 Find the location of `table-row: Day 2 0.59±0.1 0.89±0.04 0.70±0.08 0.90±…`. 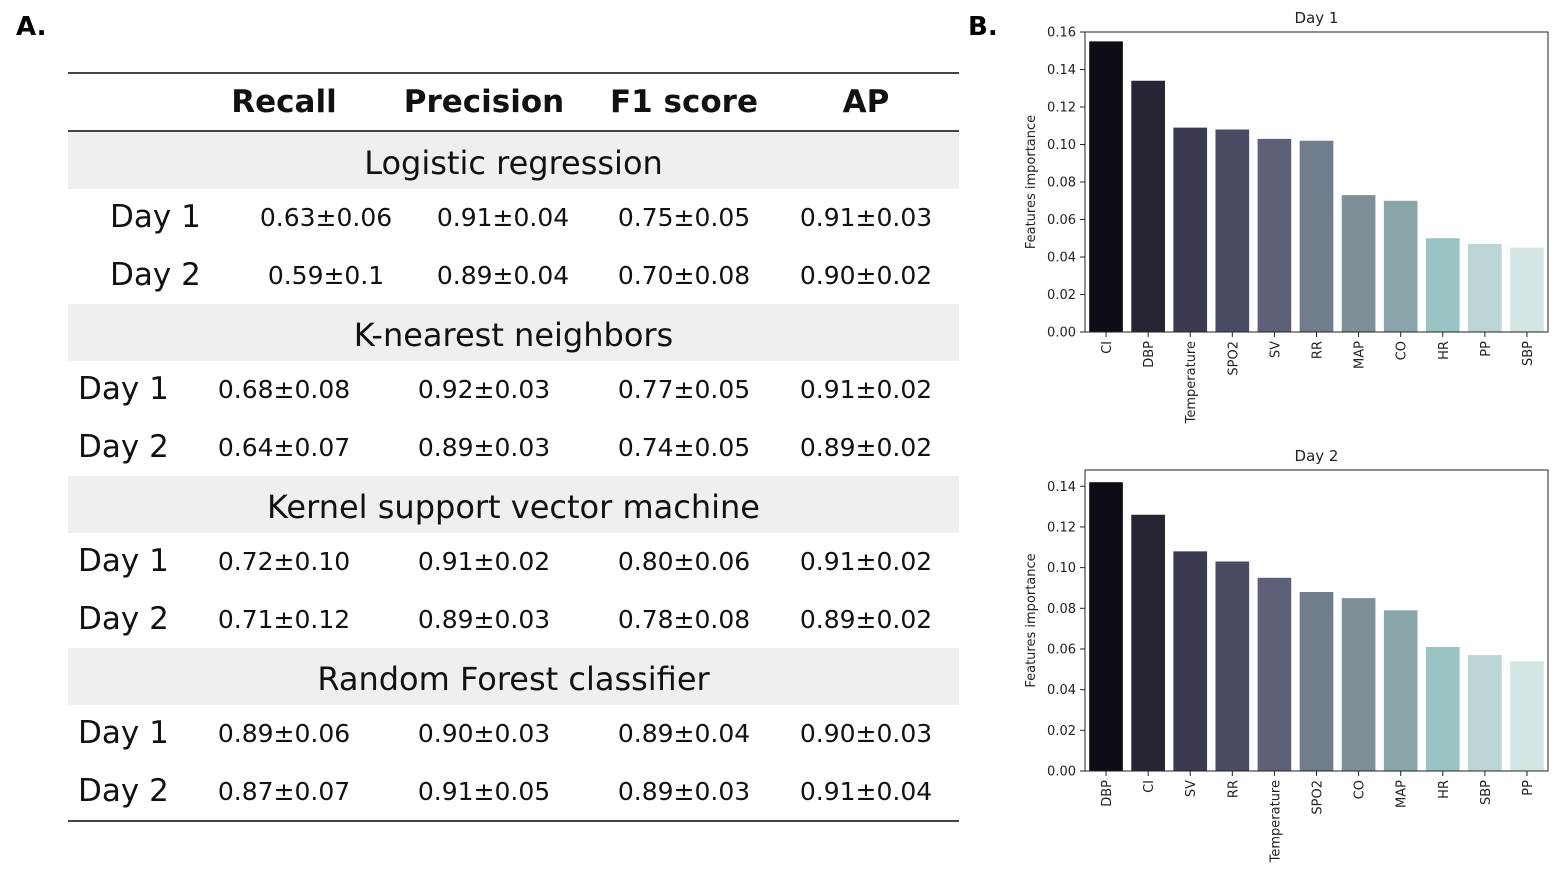

table-row: Day 2 0.59±0.1 0.89±0.04 0.70±0.08 0.90±… is located at coordinates (513, 276).